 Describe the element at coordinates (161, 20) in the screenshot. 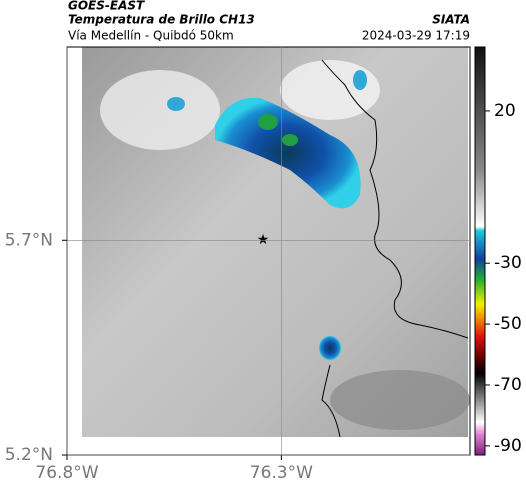

I see `subtitle: Temperatura de Brillo CH13` at that location.